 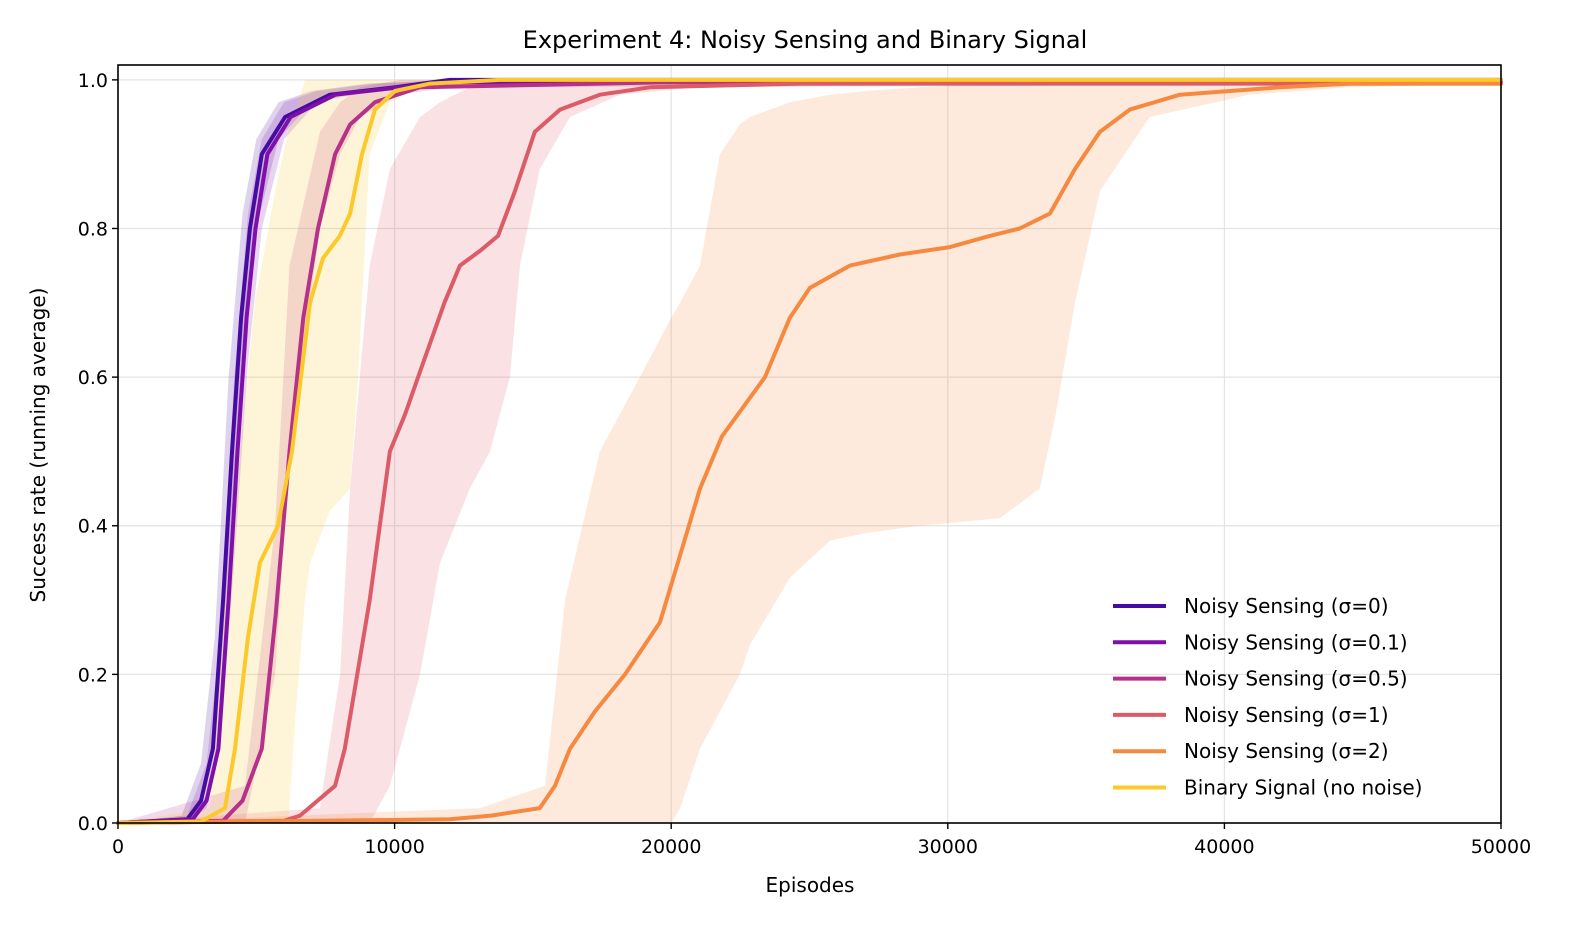 I want to click on y-tick-label: 1.0, so click(x=93, y=81).